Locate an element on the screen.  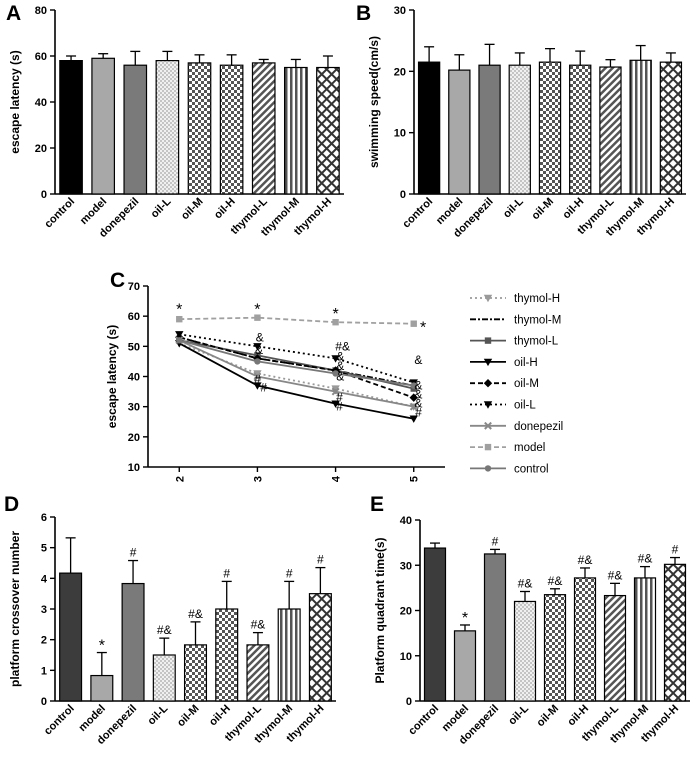
panel-a-category-label: control is located at coordinates (59, 213).